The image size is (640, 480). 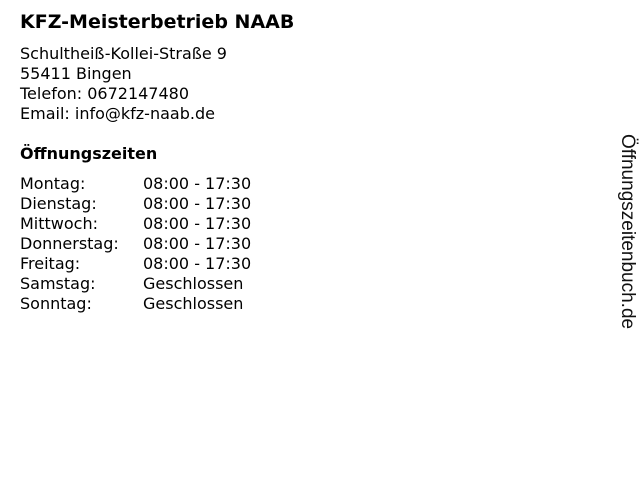 What do you see at coordinates (53, 183) in the screenshot?
I see `day: Montag:` at bounding box center [53, 183].